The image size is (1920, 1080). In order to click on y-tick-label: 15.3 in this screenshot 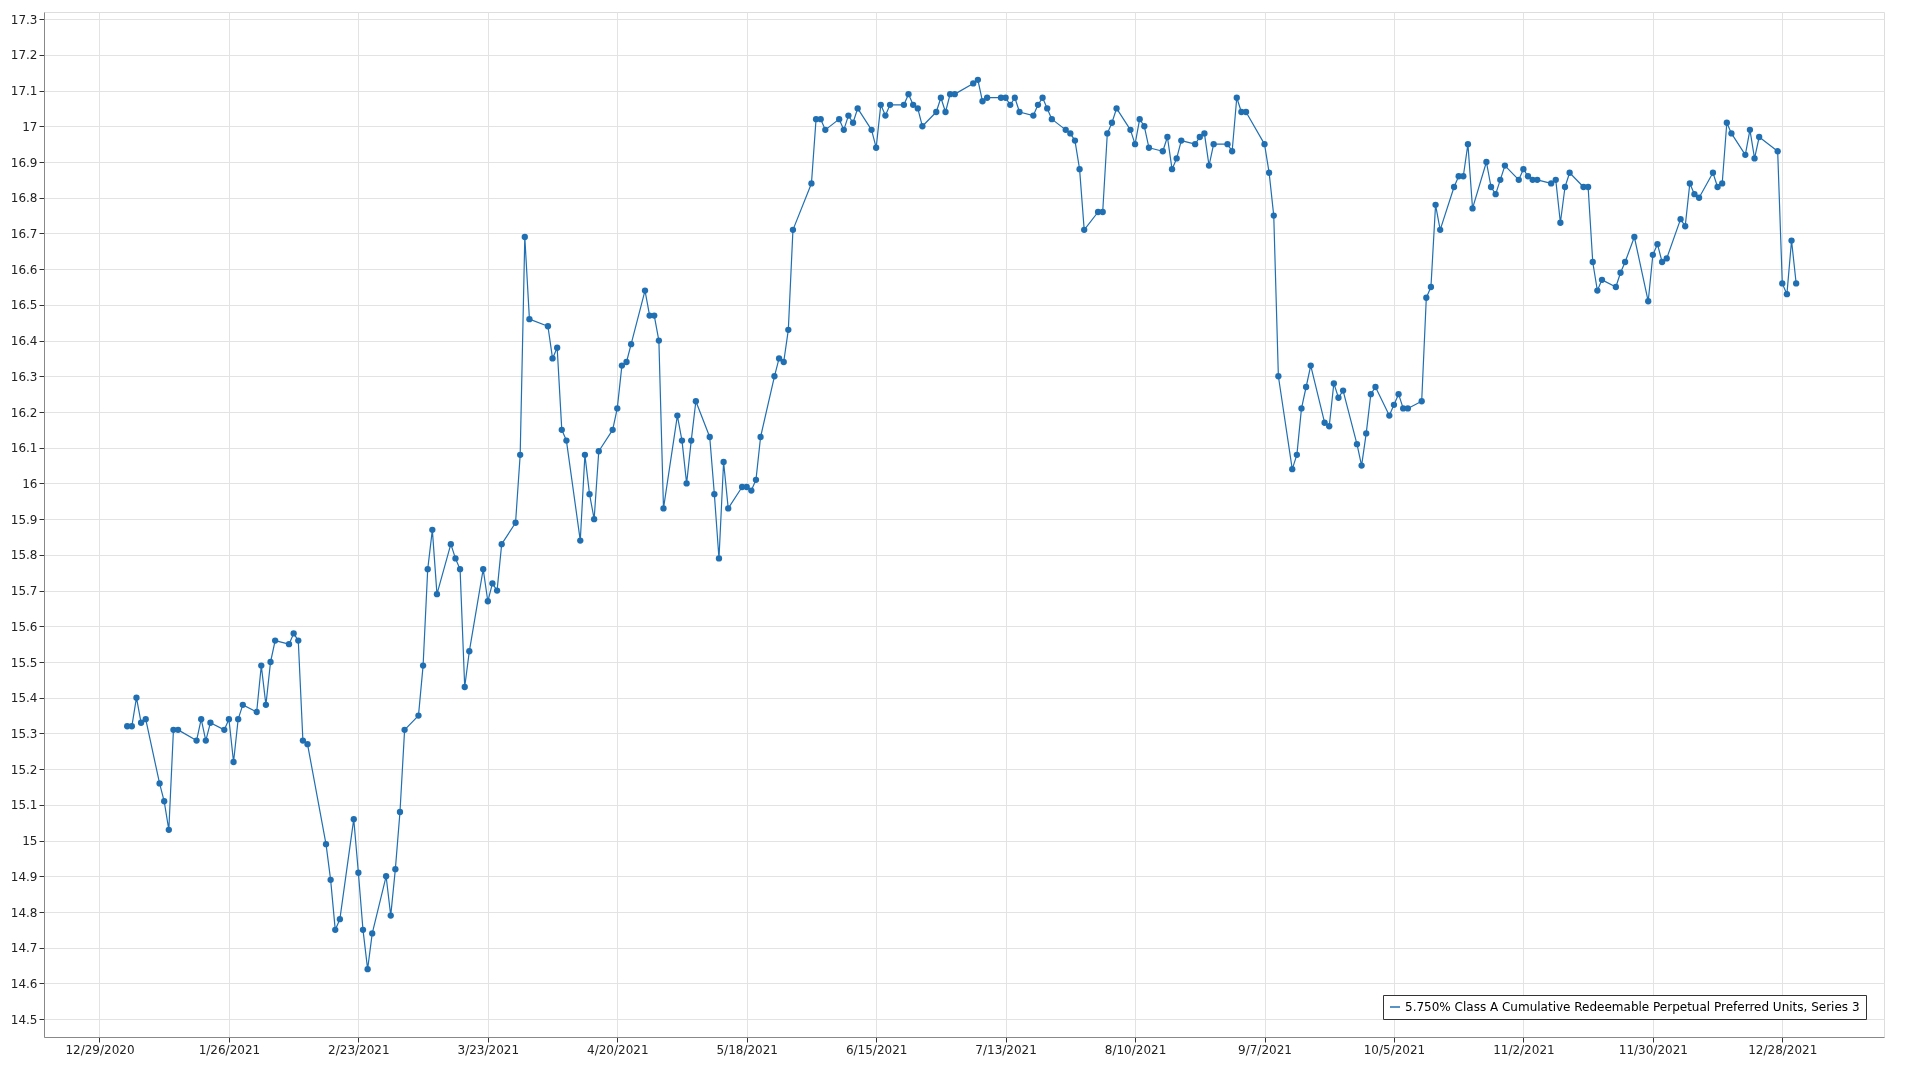, I will do `click(24, 733)`.